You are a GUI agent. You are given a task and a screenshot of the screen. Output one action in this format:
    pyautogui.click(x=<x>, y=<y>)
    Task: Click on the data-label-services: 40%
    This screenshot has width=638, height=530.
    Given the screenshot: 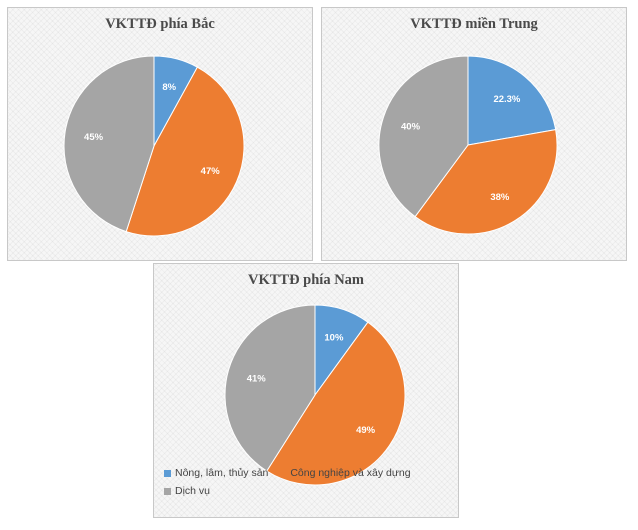 What is the action you would take?
    pyautogui.click(x=411, y=127)
    